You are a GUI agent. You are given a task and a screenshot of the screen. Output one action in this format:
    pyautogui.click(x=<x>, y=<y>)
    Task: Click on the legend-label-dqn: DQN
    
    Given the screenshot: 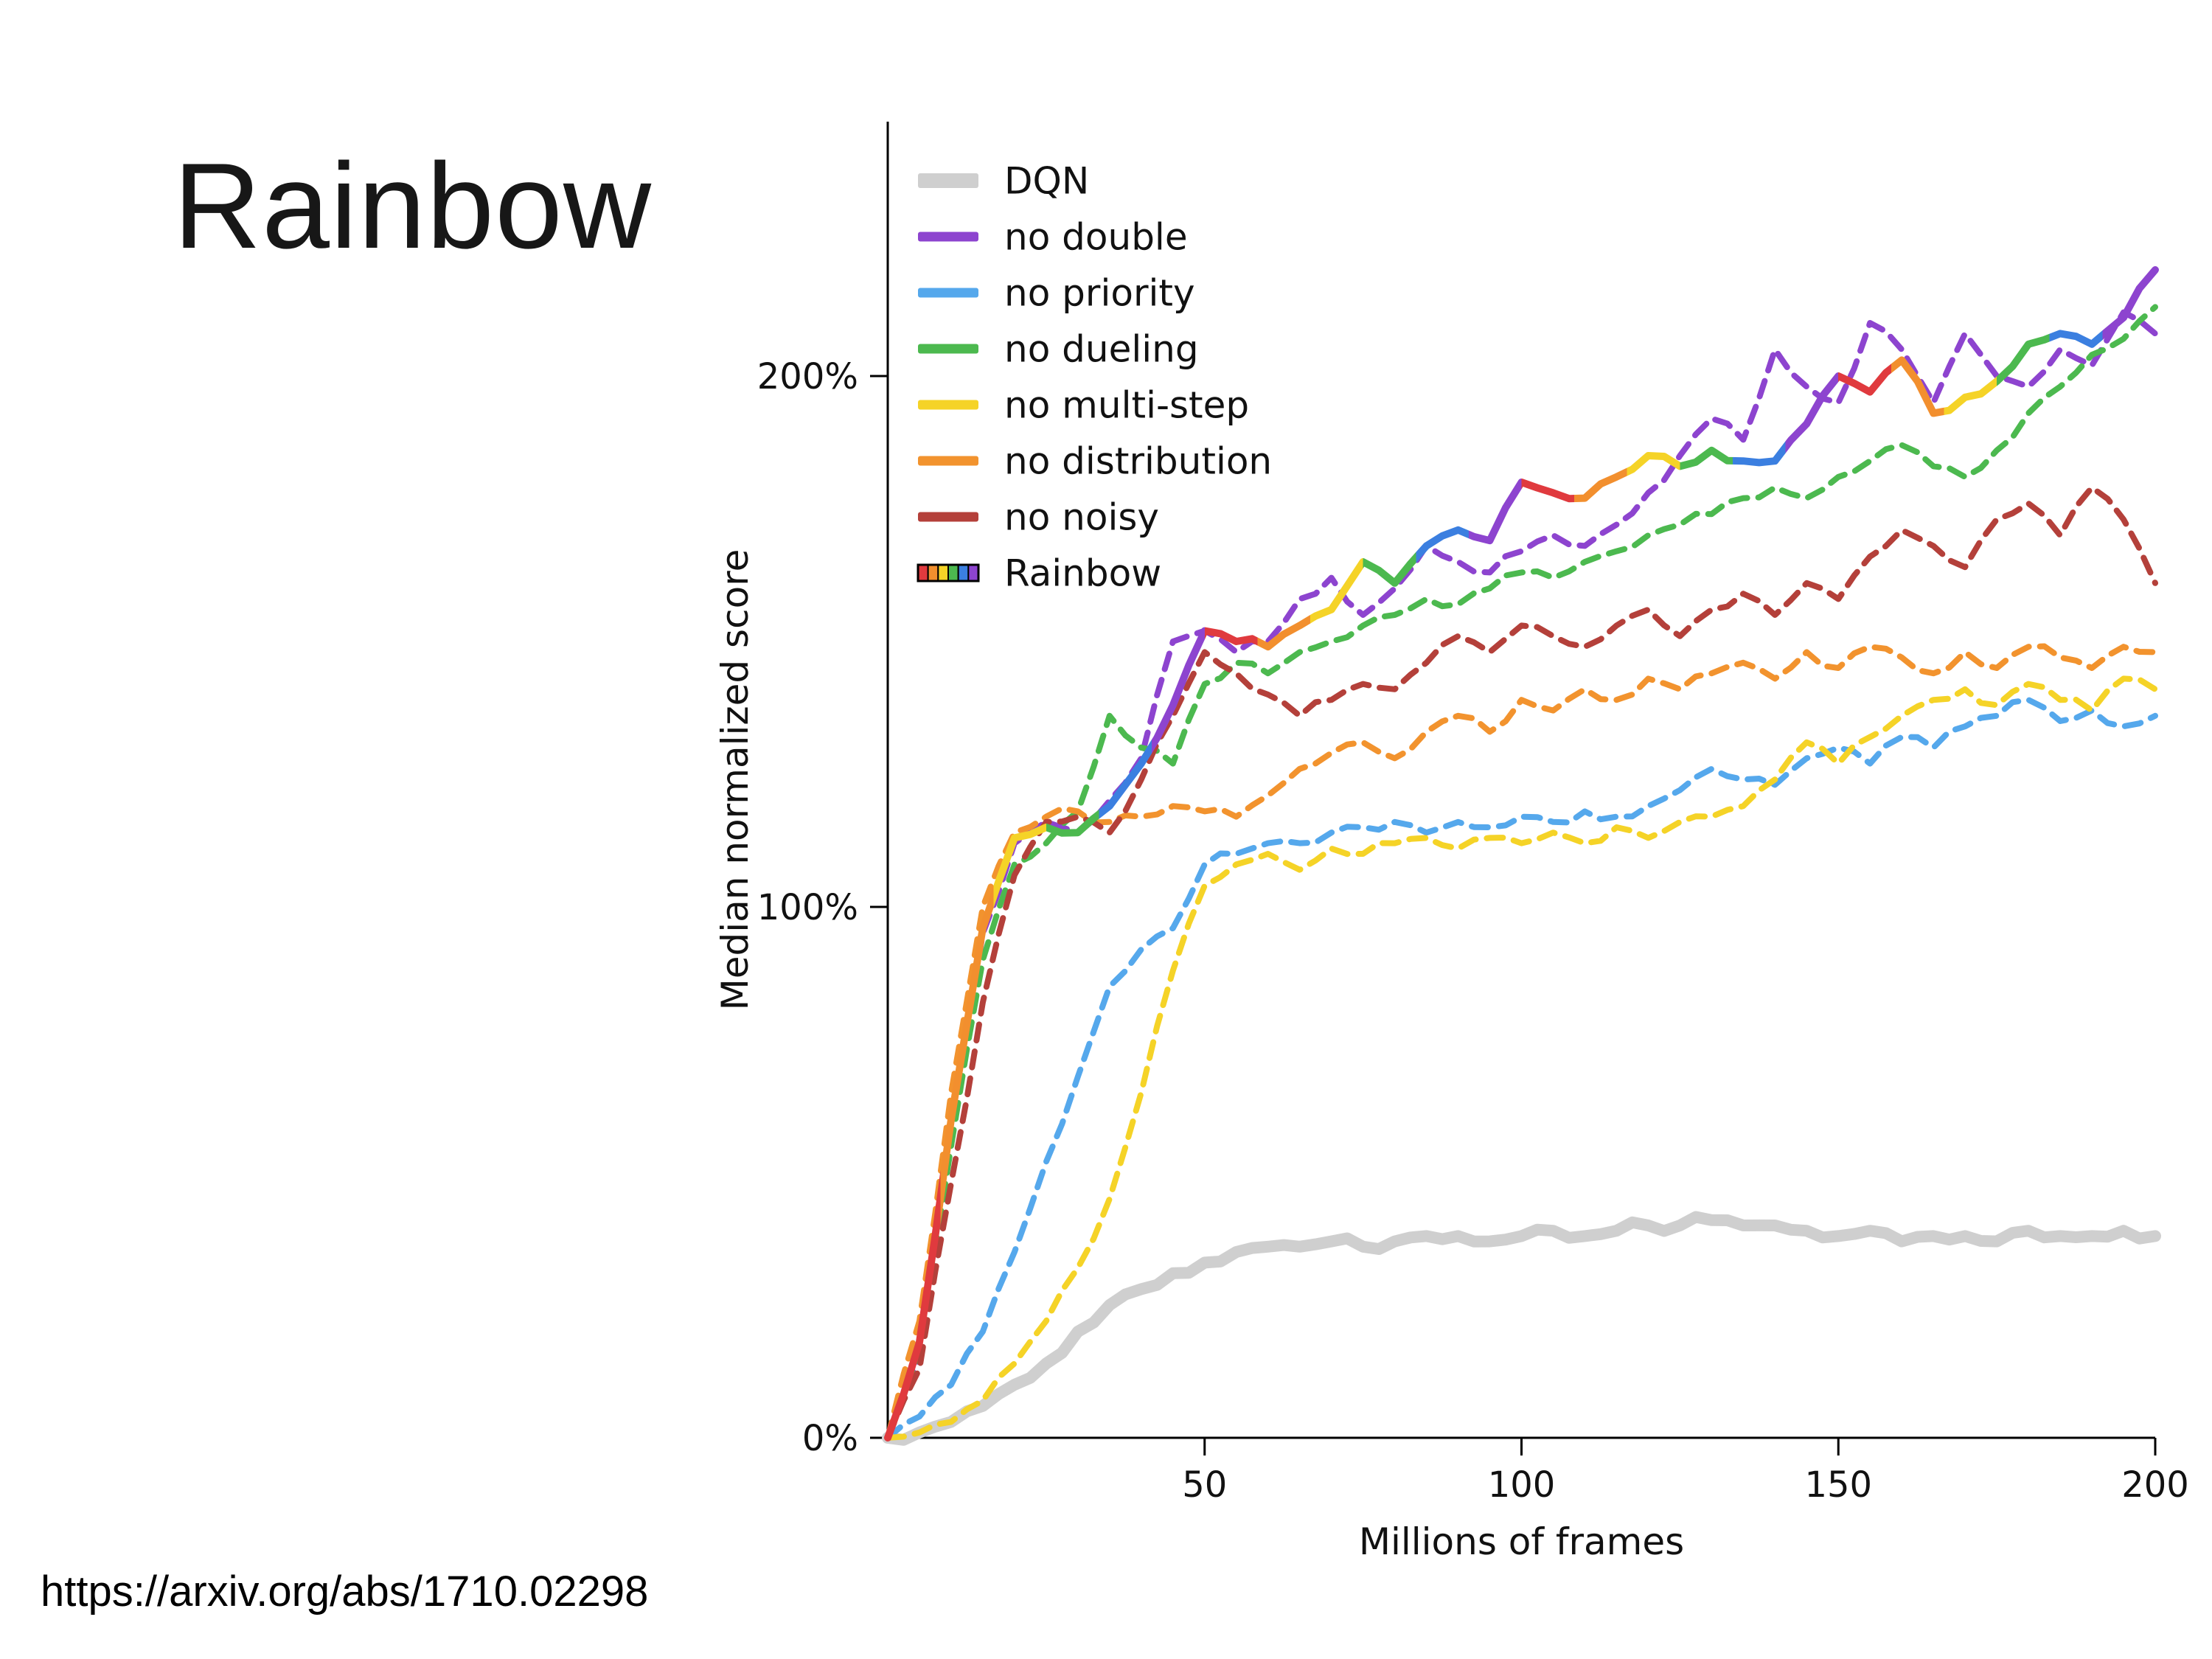 What is the action you would take?
    pyautogui.click(x=1046, y=181)
    